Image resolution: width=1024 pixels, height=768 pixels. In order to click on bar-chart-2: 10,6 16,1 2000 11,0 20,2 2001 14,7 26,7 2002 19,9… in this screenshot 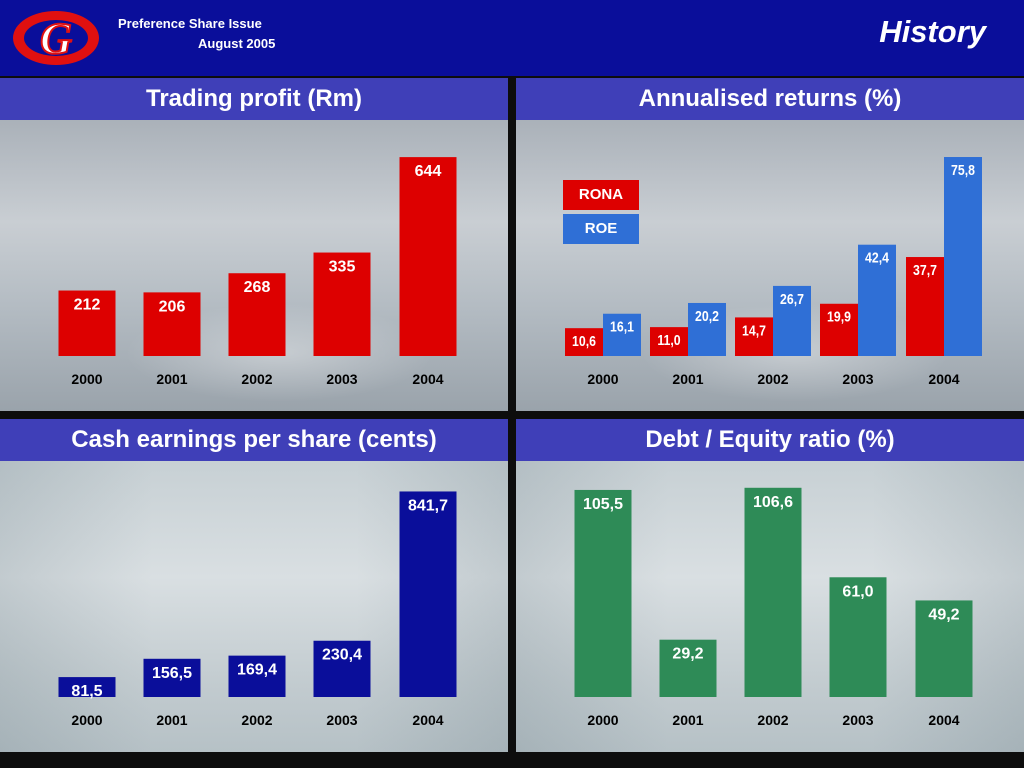, I will do `click(773, 272)`.